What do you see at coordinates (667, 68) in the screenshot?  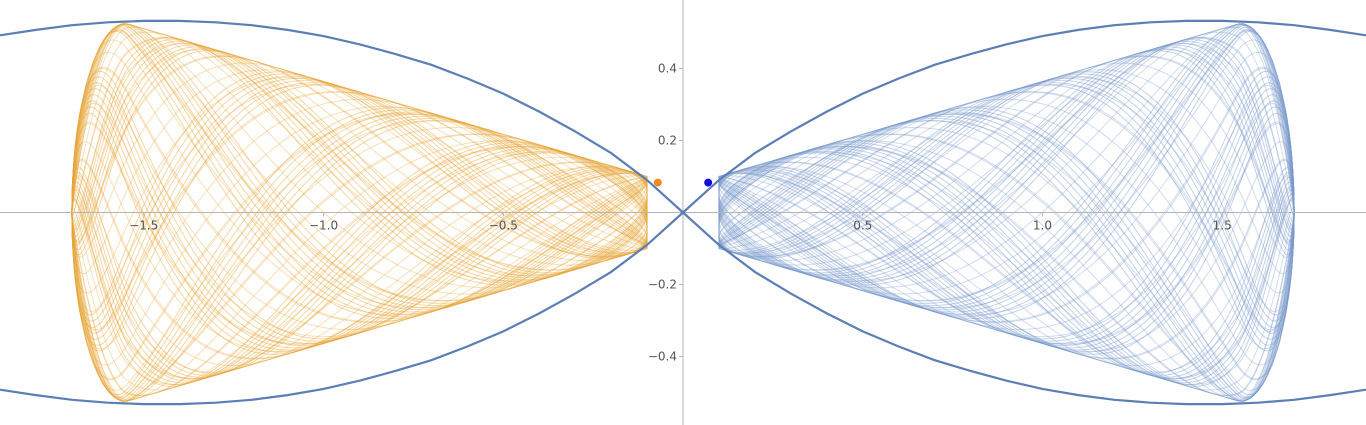 I see `y-tick-label: 0.4` at bounding box center [667, 68].